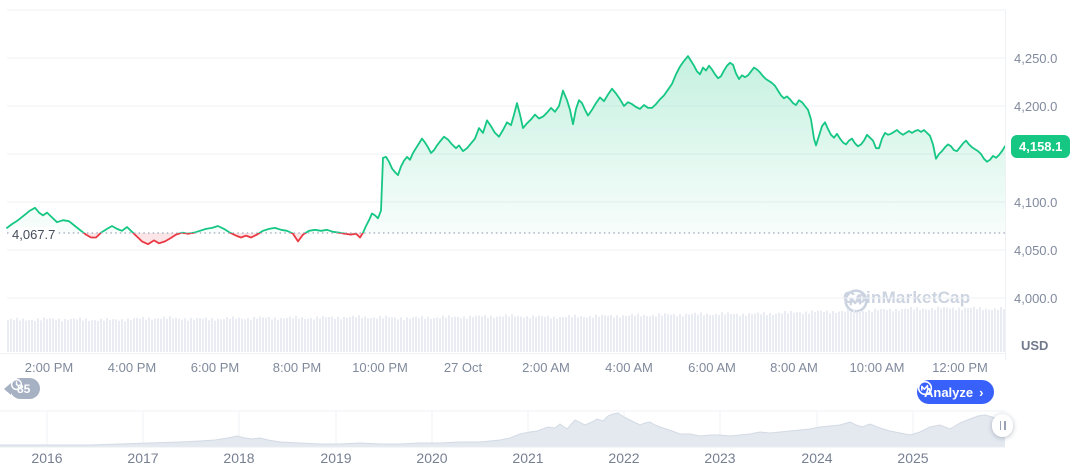 This screenshot has width=1072, height=470. What do you see at coordinates (223, 239) in the screenshot?
I see `price-series-down` at bounding box center [223, 239].